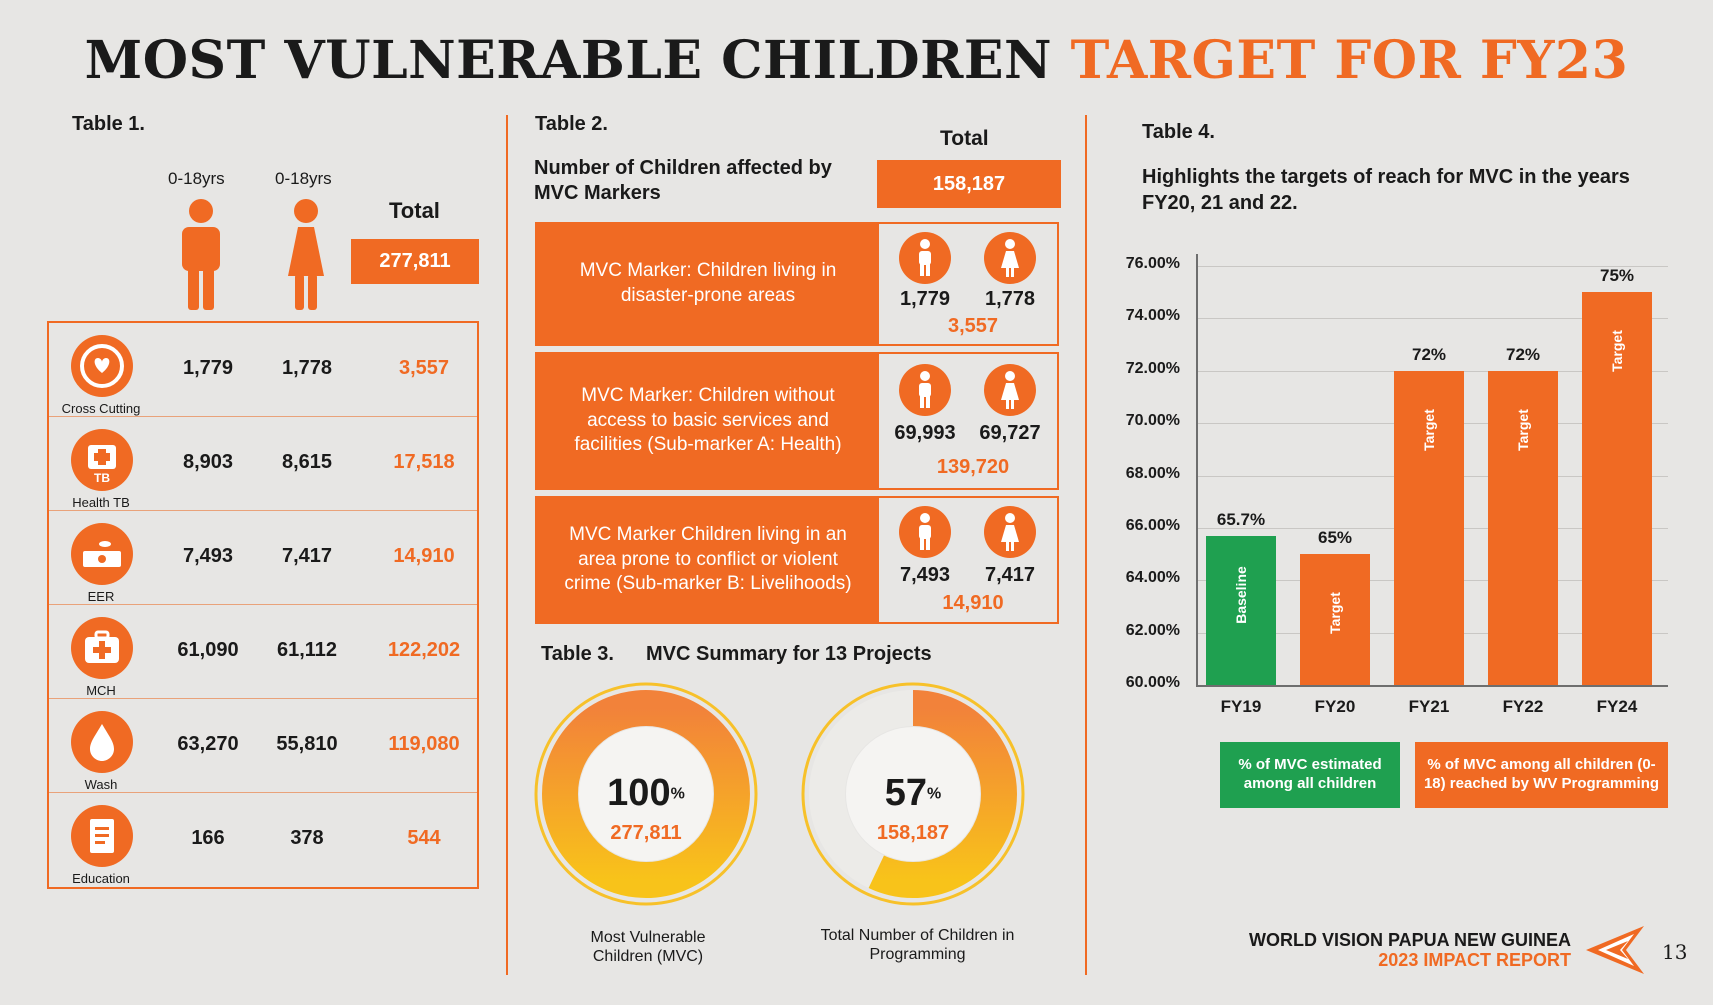 The image size is (1713, 1005). Describe the element at coordinates (208, 368) in the screenshot. I see `male-value: 1,779` at that location.